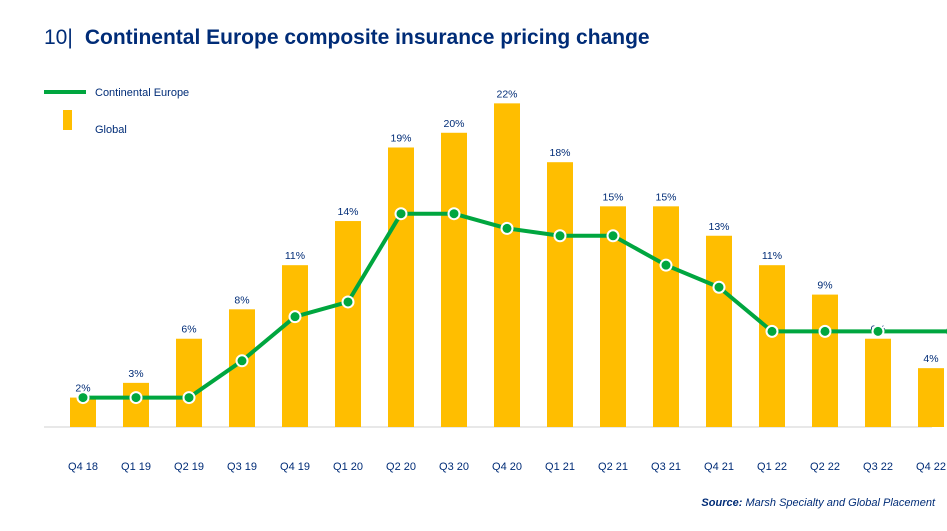 This screenshot has height=531, width=947. What do you see at coordinates (878, 467) in the screenshot?
I see `x-tick-label: Q3 22` at bounding box center [878, 467].